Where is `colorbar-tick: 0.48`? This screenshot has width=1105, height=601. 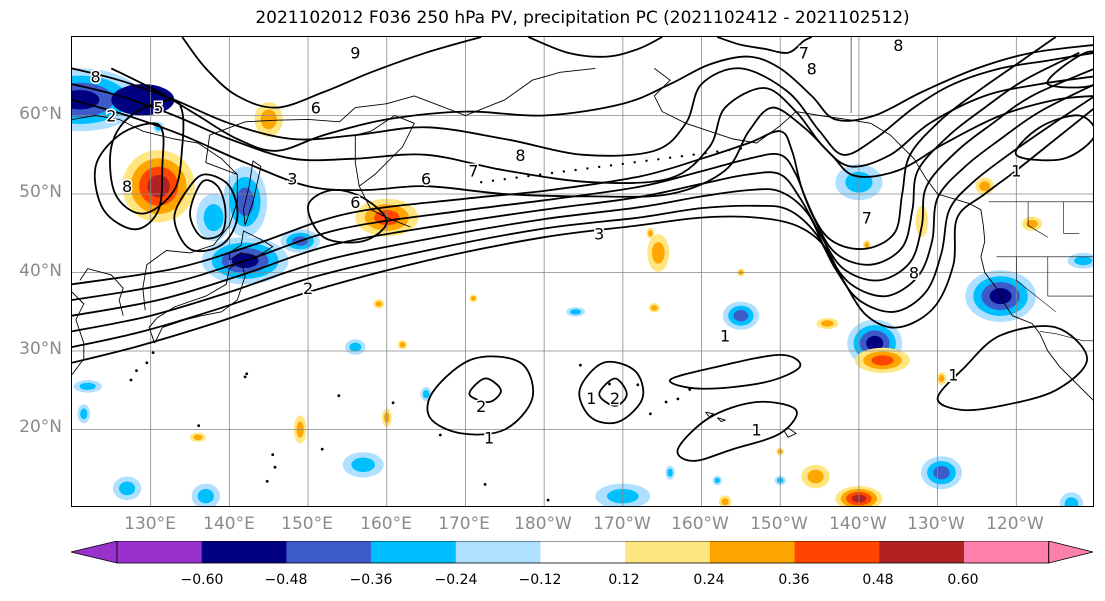
colorbar-tick: 0.48 is located at coordinates (878, 580).